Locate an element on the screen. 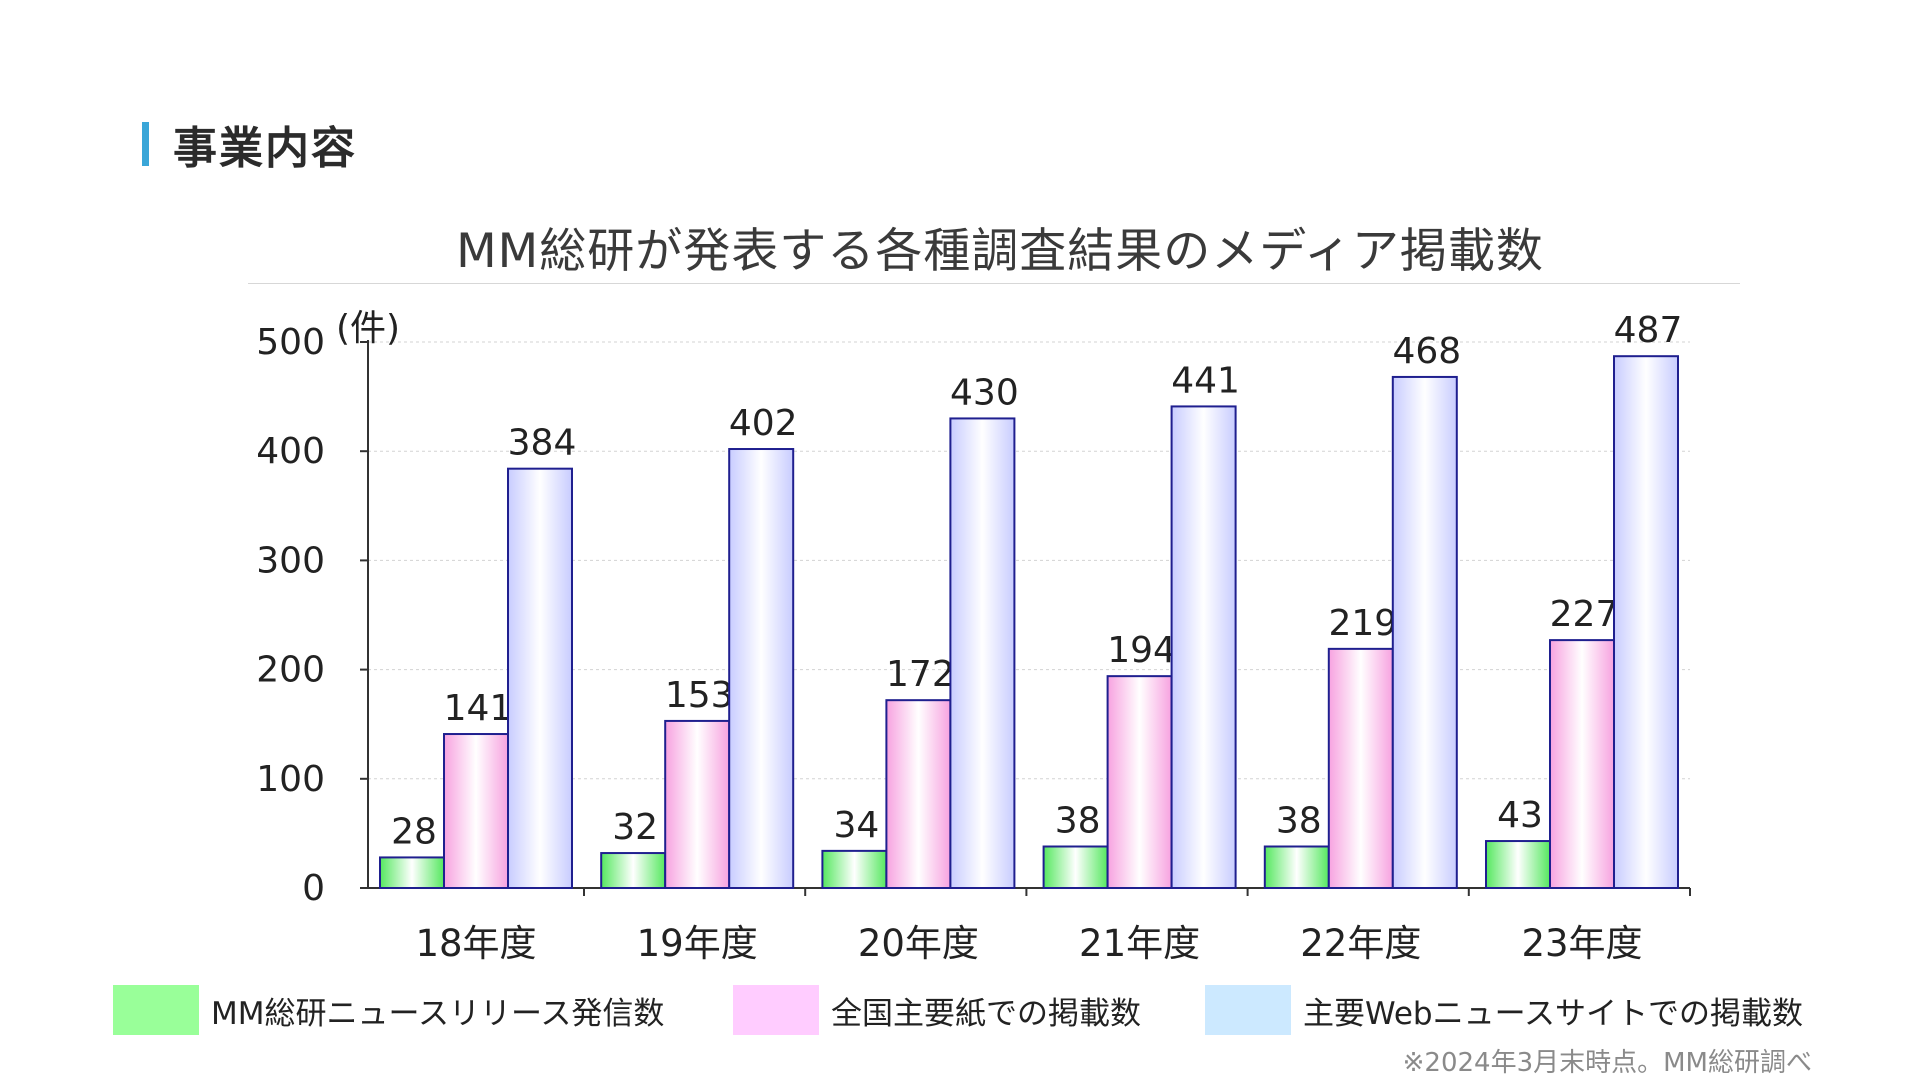  data-label-newspaper-22年度: 219 is located at coordinates (1362, 623).